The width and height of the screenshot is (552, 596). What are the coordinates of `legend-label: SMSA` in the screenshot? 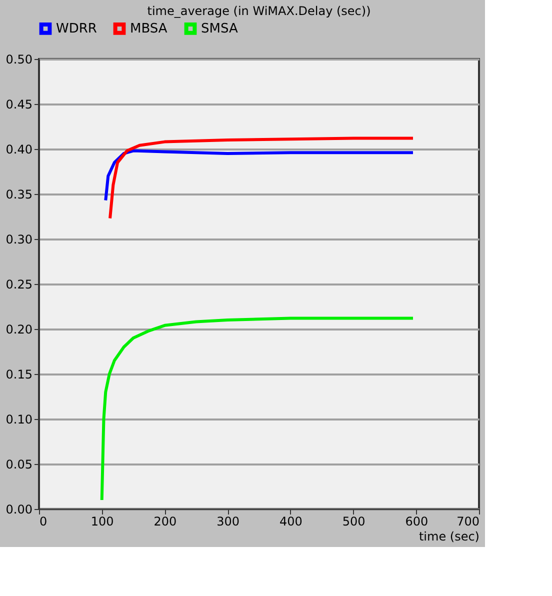 It's located at (219, 29).